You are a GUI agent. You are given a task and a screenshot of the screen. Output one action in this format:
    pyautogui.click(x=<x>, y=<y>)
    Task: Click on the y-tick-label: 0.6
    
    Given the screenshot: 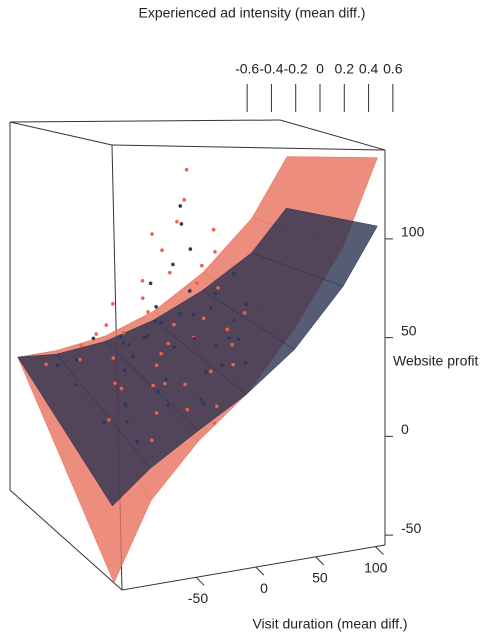 What is the action you would take?
    pyautogui.click(x=393, y=69)
    